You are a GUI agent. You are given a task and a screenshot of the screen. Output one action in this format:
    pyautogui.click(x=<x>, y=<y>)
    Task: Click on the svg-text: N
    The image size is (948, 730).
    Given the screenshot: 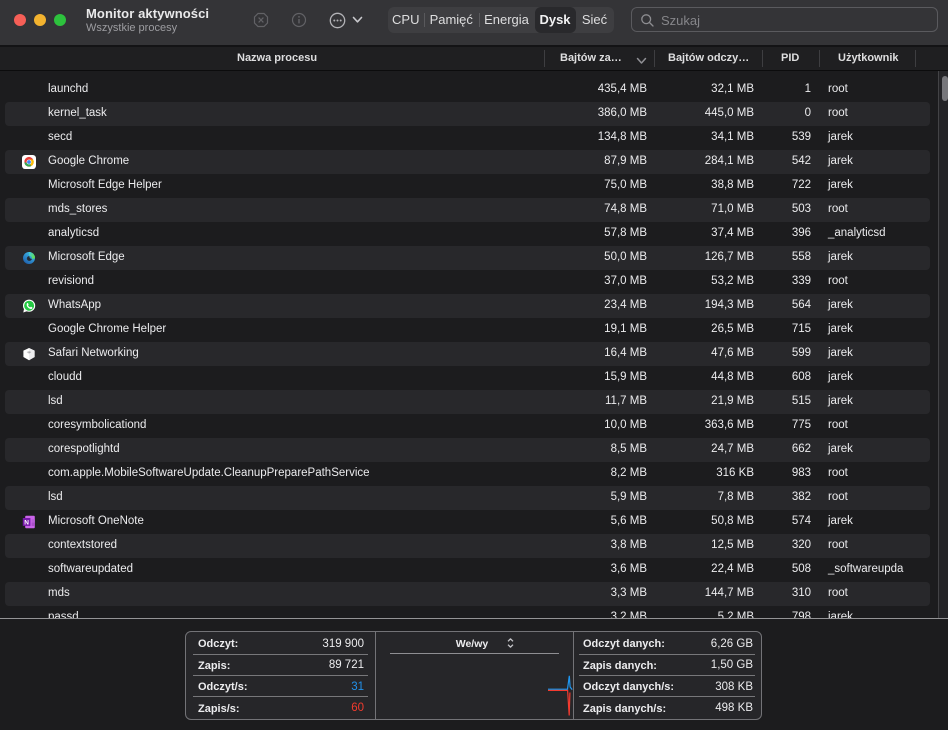 What is the action you would take?
    pyautogui.click(x=26, y=522)
    